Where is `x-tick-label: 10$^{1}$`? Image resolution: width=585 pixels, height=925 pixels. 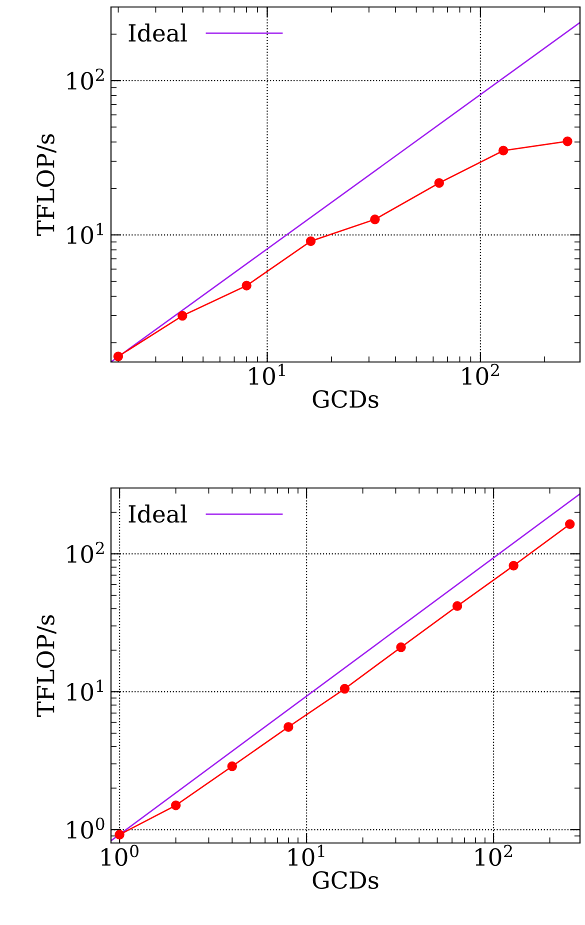
x-tick-label: 10$^{1}$ is located at coordinates (306, 855).